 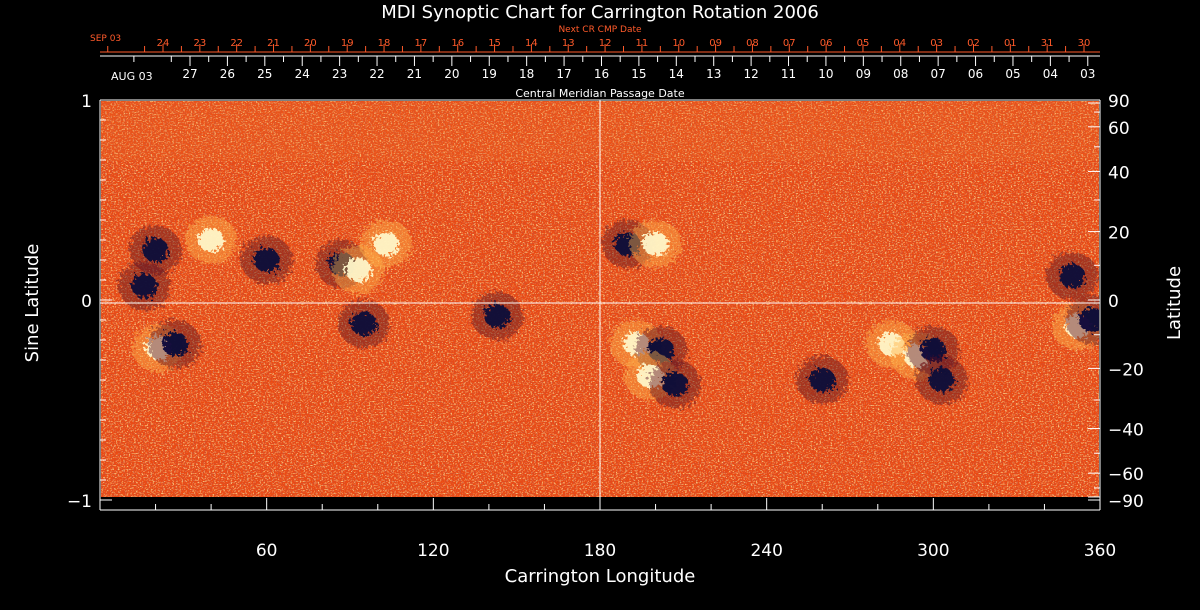 I want to click on cmp-day-label: 17, so click(x=563, y=74).